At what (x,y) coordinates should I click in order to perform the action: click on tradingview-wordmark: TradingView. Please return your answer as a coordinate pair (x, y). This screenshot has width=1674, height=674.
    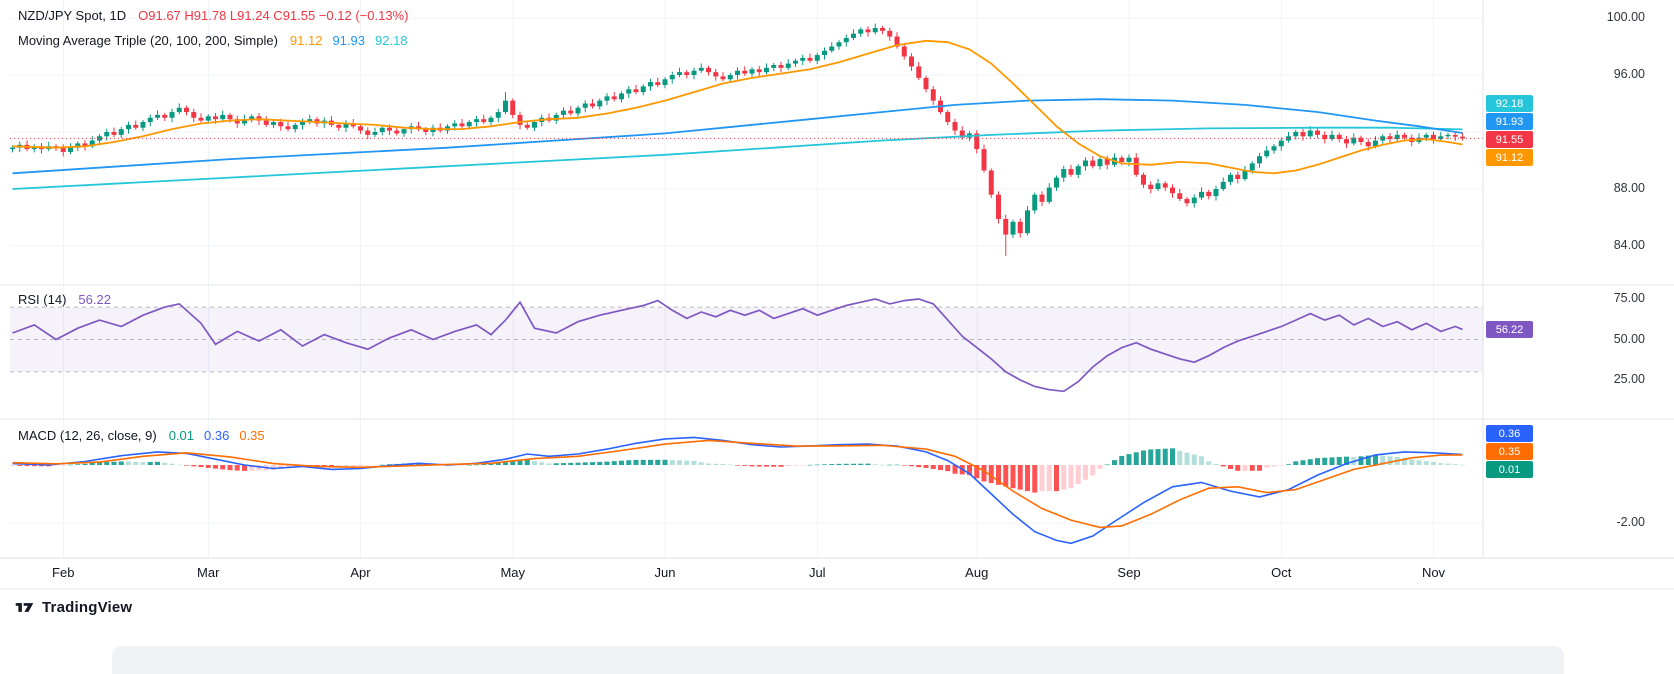
    Looking at the image, I should click on (87, 607).